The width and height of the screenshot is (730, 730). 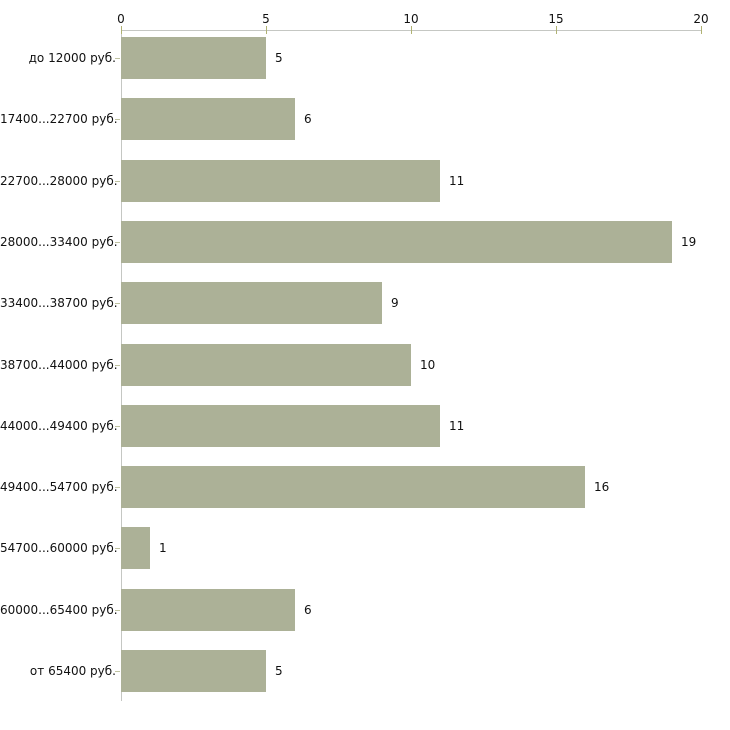 What do you see at coordinates (59, 425) in the screenshot?
I see `category-label: 44000...49400 руб.` at bounding box center [59, 425].